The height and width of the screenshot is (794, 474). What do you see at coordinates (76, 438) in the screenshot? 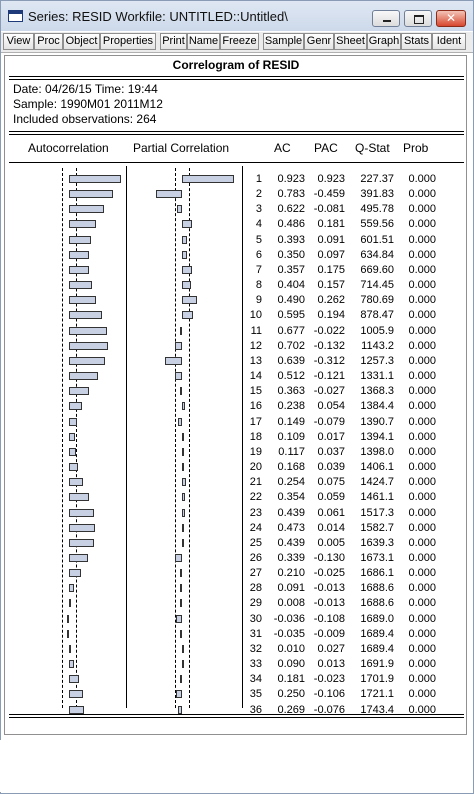
I see `ac-band-right` at bounding box center [76, 438].